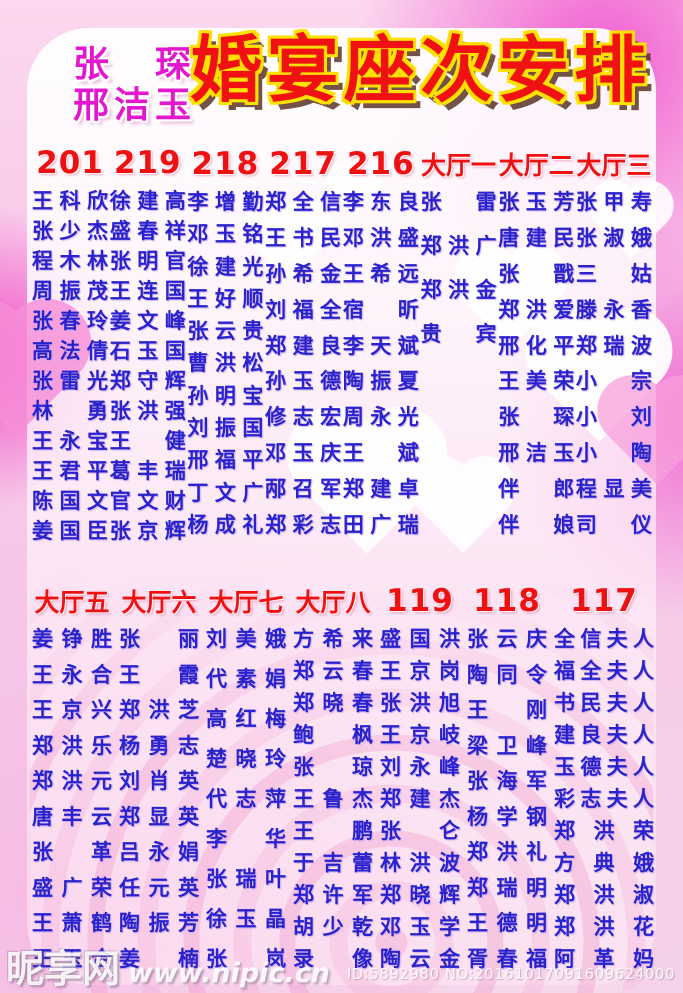 This screenshot has height=993, width=683. What do you see at coordinates (614, 165) in the screenshot?
I see `column-header: 大厅三` at bounding box center [614, 165].